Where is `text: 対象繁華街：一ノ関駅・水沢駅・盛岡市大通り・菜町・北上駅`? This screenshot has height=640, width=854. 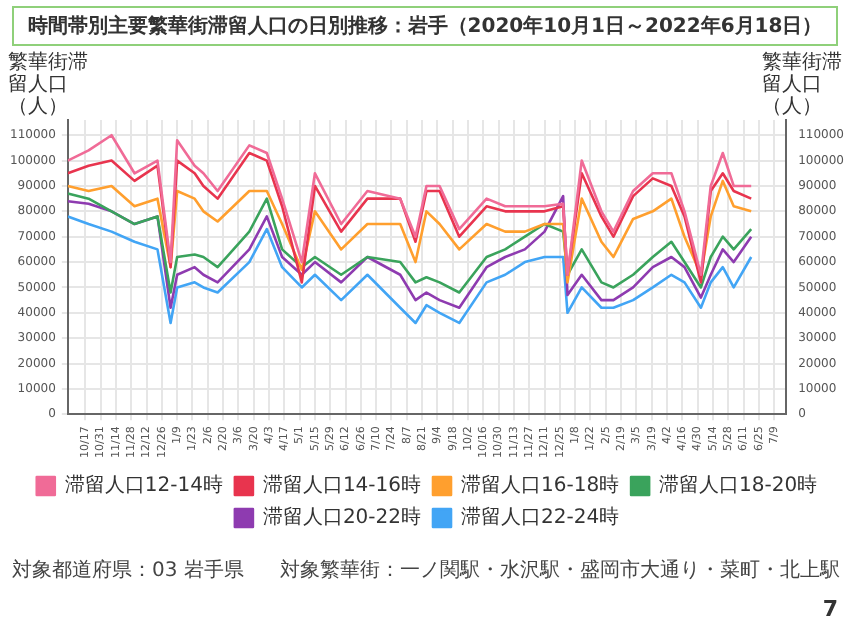
text: 対象繁華街：一ノ関駅・水沢駅・盛岡市大通り・菜町・北上駅 is located at coordinates (560, 570).